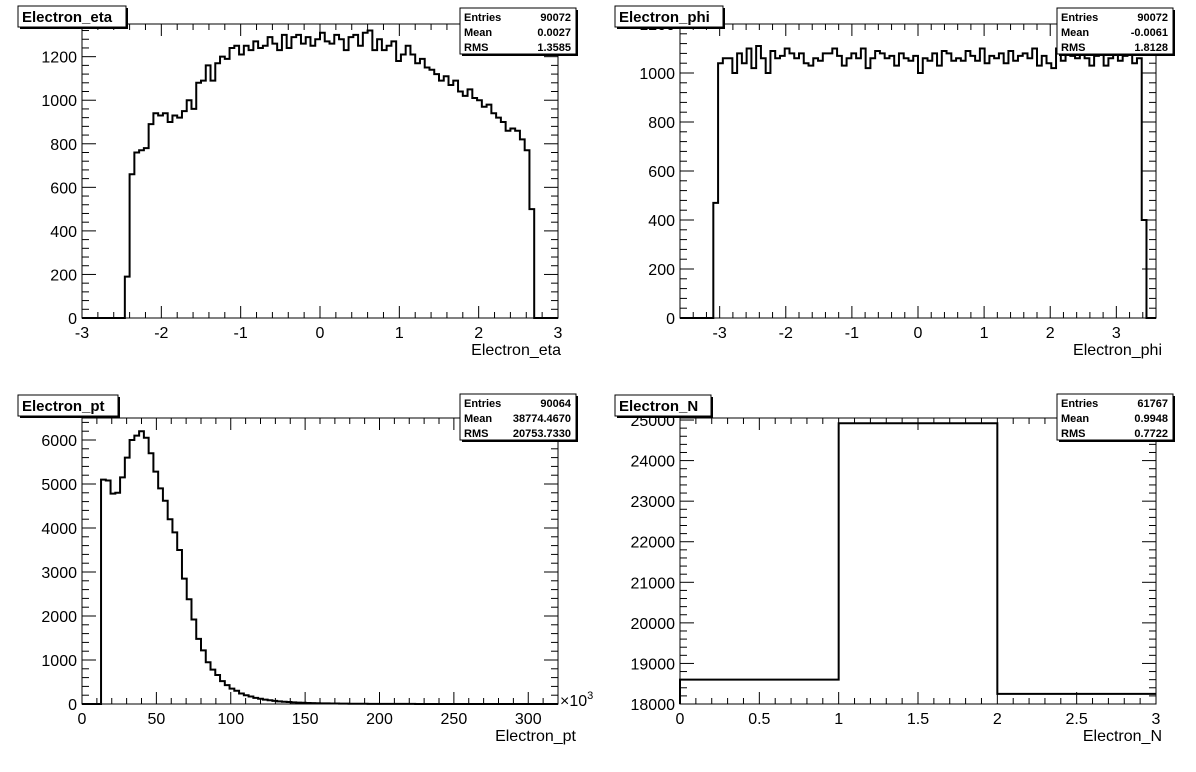 Image resolution: width=1196 pixels, height=772 pixels. Describe the element at coordinates (653, 705) in the screenshot. I see `y-tick-label: 18000` at that location.